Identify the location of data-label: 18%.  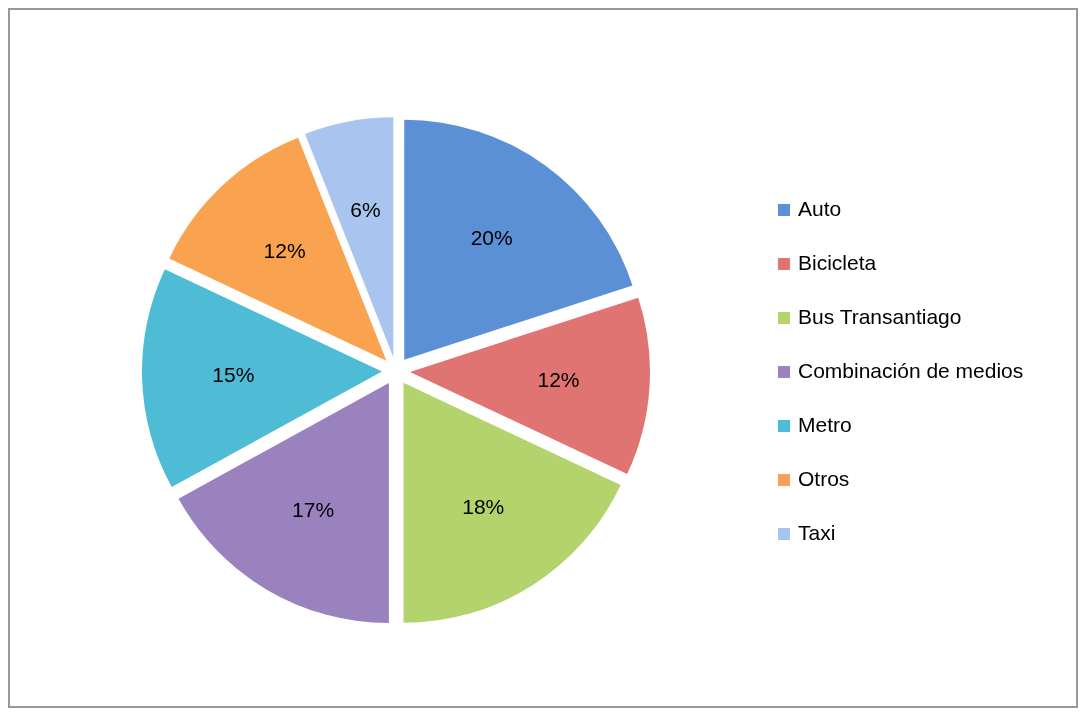
(483, 506).